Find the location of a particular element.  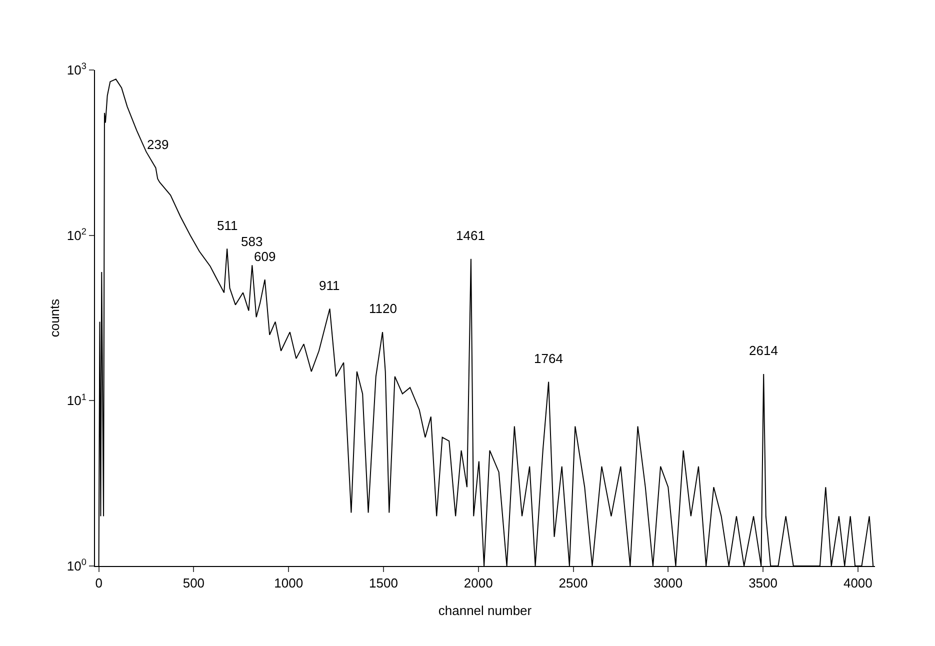

x-tick-label: 500 is located at coordinates (193, 583).